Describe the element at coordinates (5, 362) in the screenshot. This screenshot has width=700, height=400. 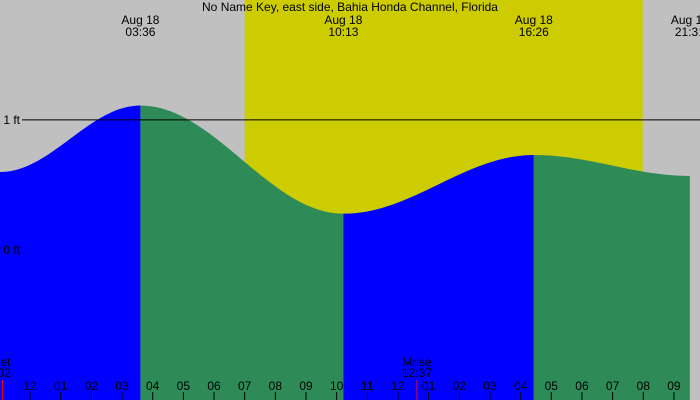
I see `event-label: set` at that location.